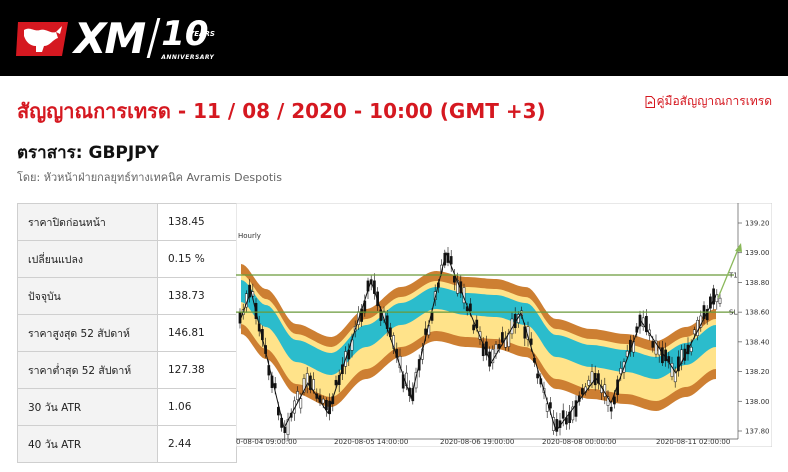 The image size is (788, 472). Describe the element at coordinates (693, 442) in the screenshot. I see `x-tick-label: 2020-08-11 02:00:00` at that location.